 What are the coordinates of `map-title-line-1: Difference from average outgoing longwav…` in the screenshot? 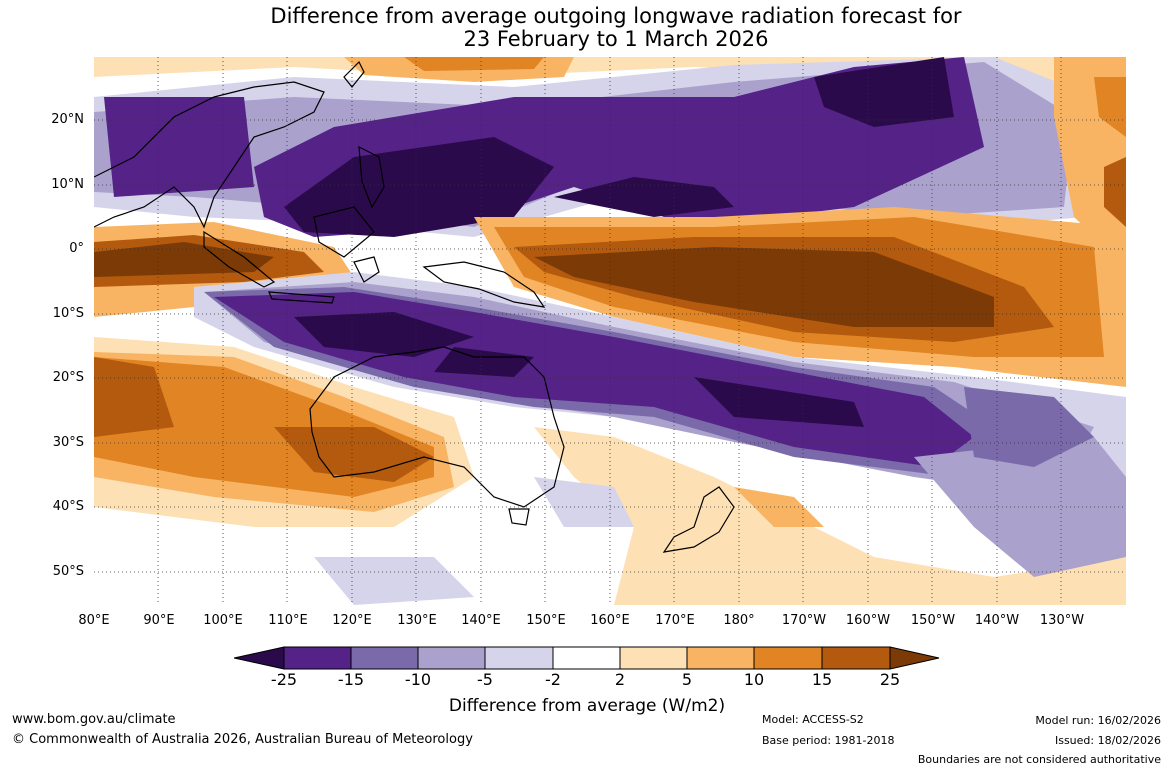 It's located at (616, 16).